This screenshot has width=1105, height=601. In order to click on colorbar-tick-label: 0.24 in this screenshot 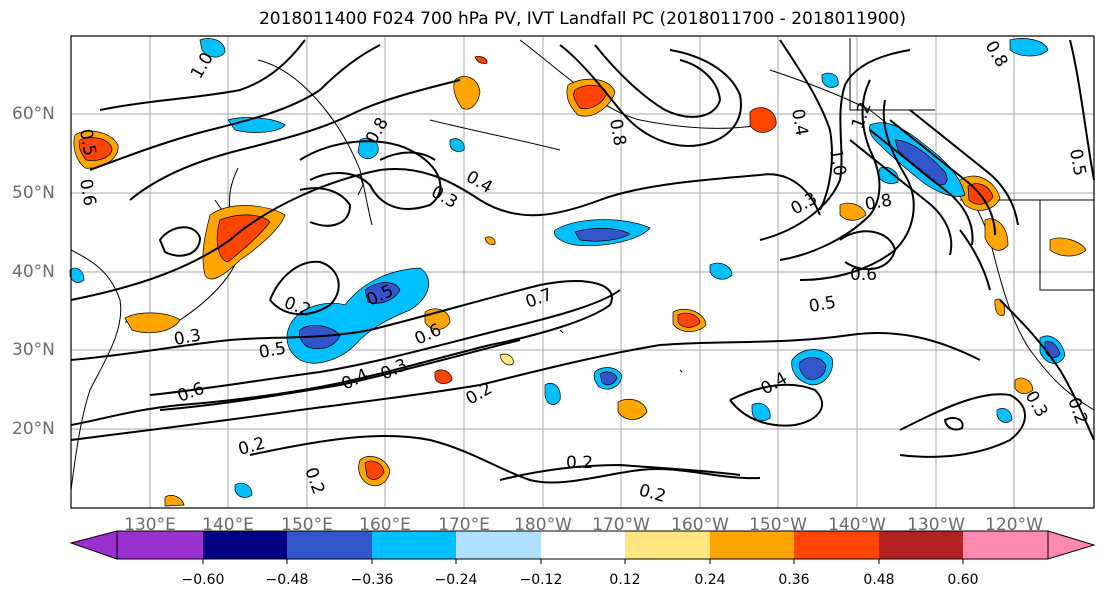, I will do `click(710, 580)`.